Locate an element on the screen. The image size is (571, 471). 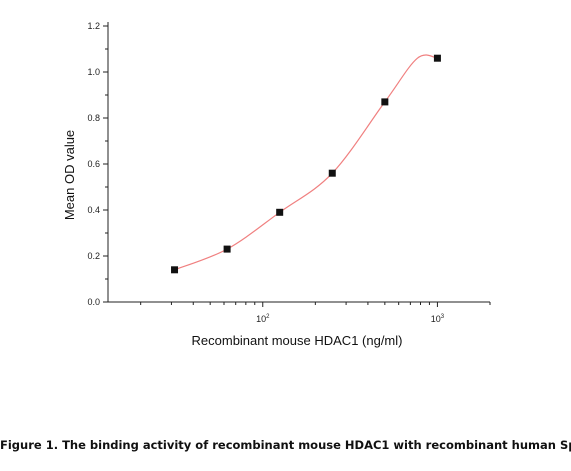
y-tick-label: 0.2 is located at coordinates (93, 256).